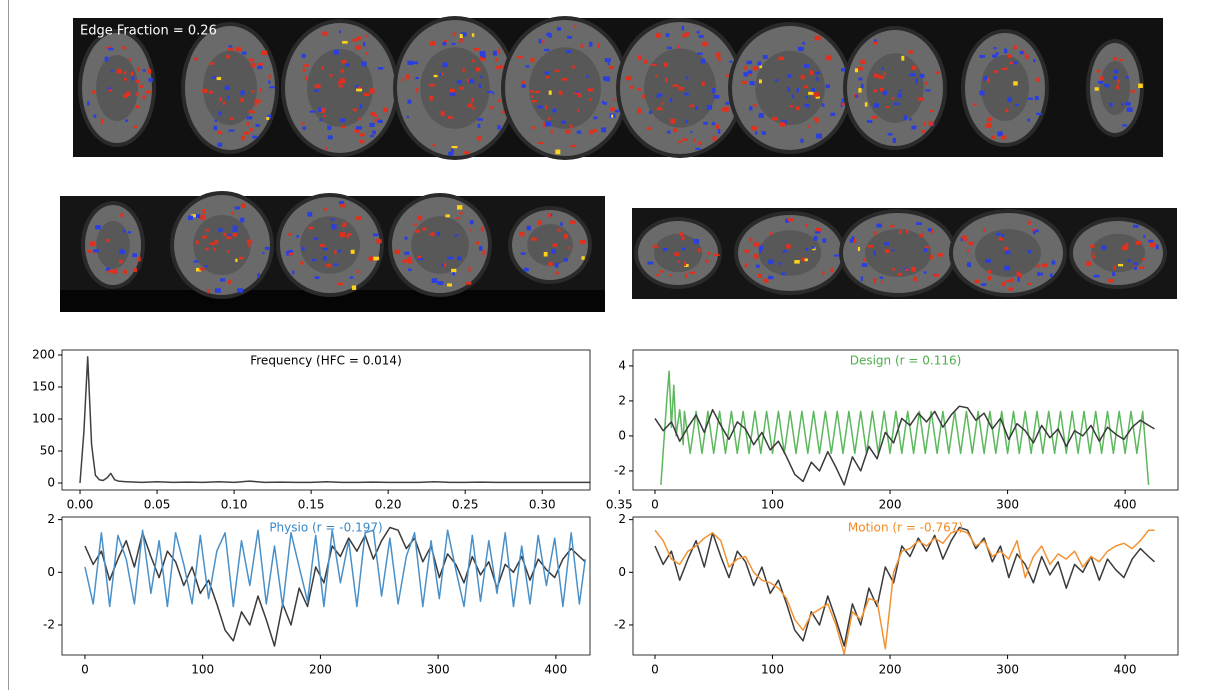 The height and width of the screenshot is (690, 1205). What do you see at coordinates (148, 31) in the screenshot?
I see `edge-fraction: Edge Fraction = 0.26` at bounding box center [148, 31].